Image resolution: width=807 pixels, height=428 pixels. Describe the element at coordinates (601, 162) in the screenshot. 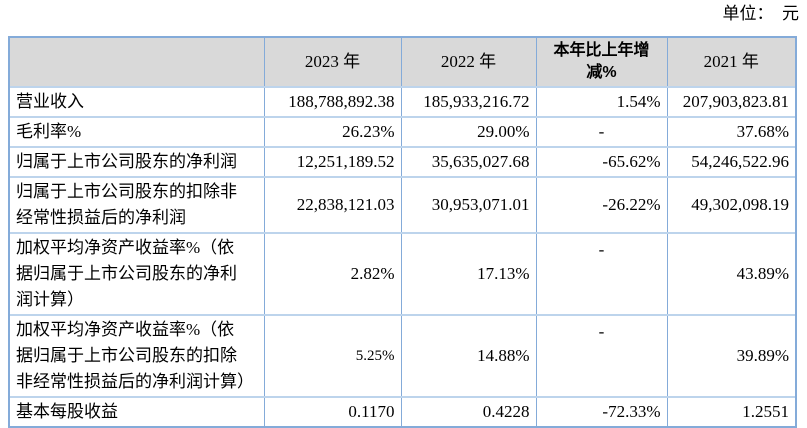

I see `cell-value-yoy: -65.62%` at that location.